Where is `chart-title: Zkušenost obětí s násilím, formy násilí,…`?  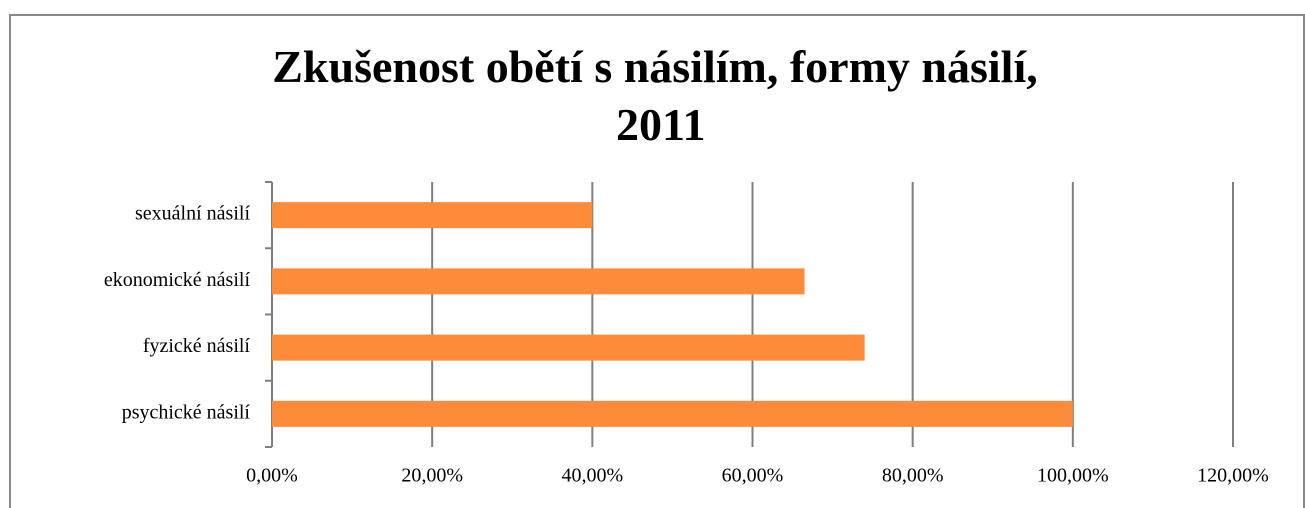 chart-title: Zkušenost obětí s násilím, formy násilí,… is located at coordinates (655, 95).